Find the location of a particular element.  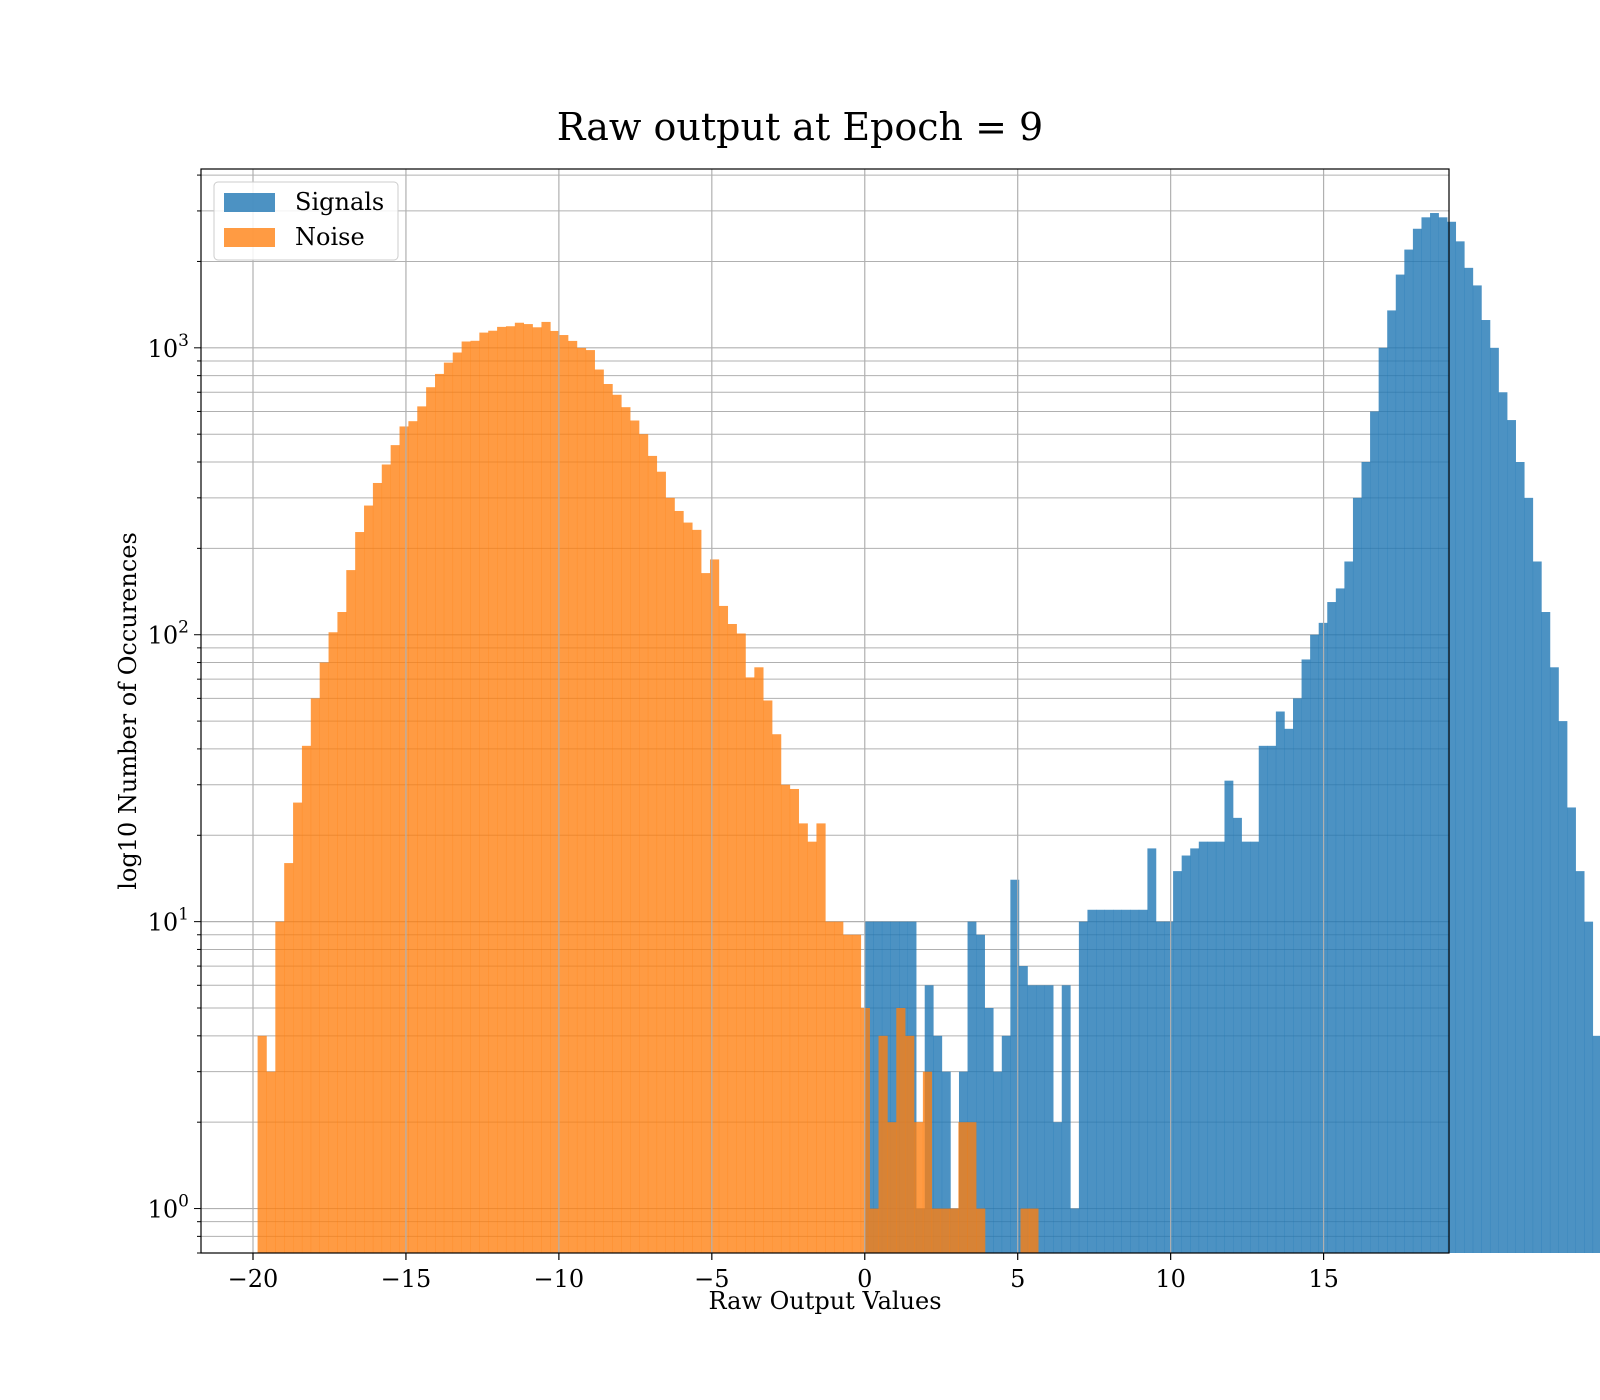

x-tick-label: 5 is located at coordinates (1017, 1279).